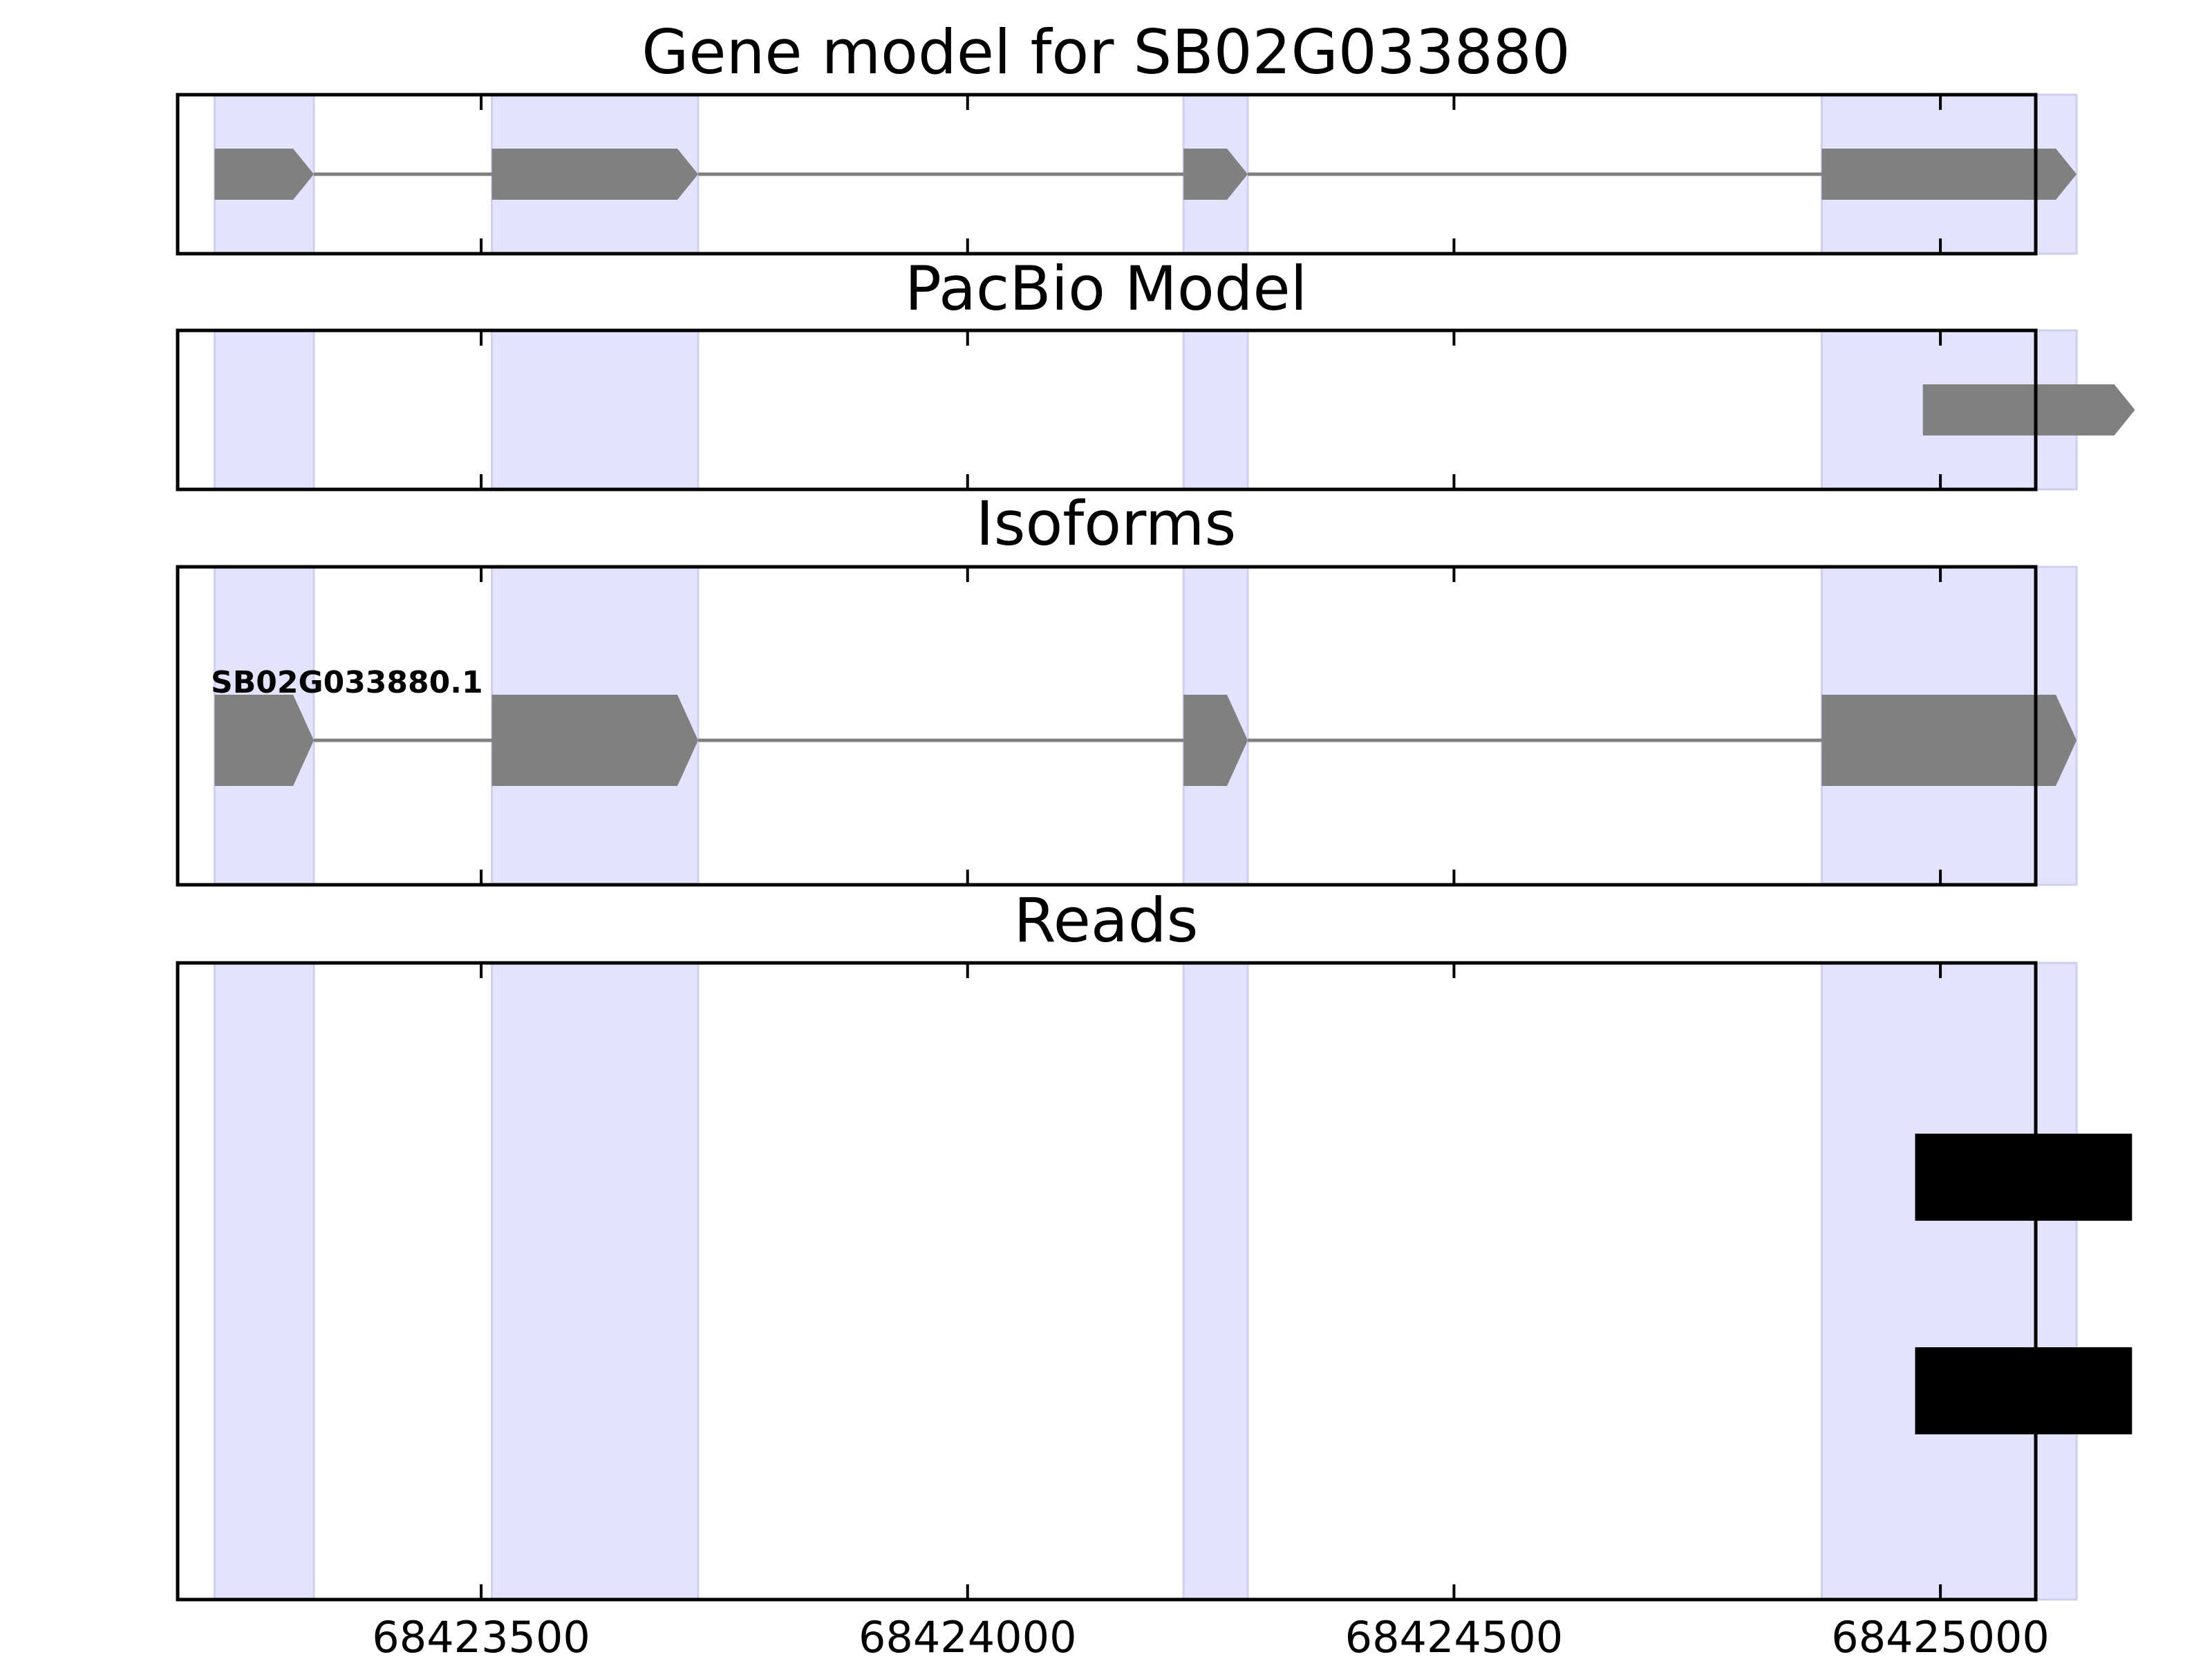 This screenshot has width=2212, height=1659. What do you see at coordinates (1455, 1635) in the screenshot?
I see `x-tick-label: 68424500` at bounding box center [1455, 1635].